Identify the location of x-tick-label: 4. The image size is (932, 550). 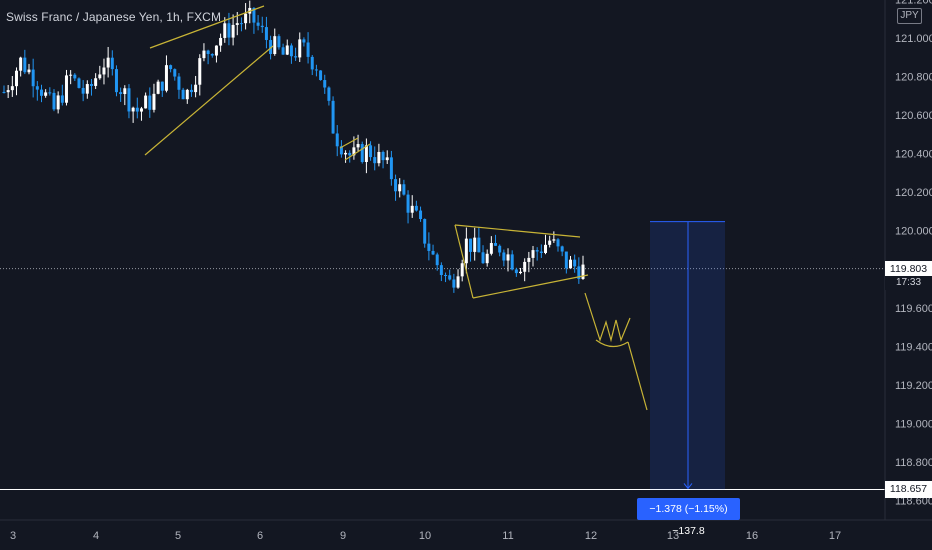
(96, 536).